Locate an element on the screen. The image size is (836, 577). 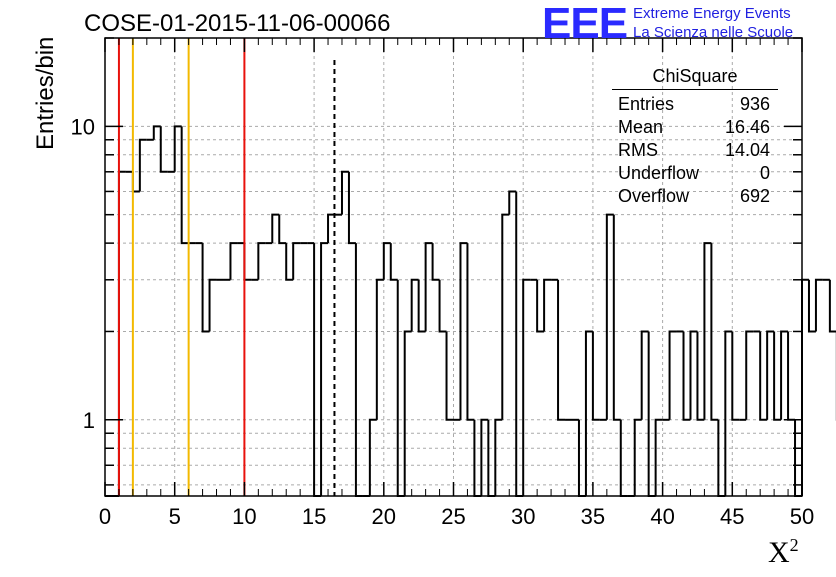
x-axis-label-base: X is located at coordinates (779, 552).